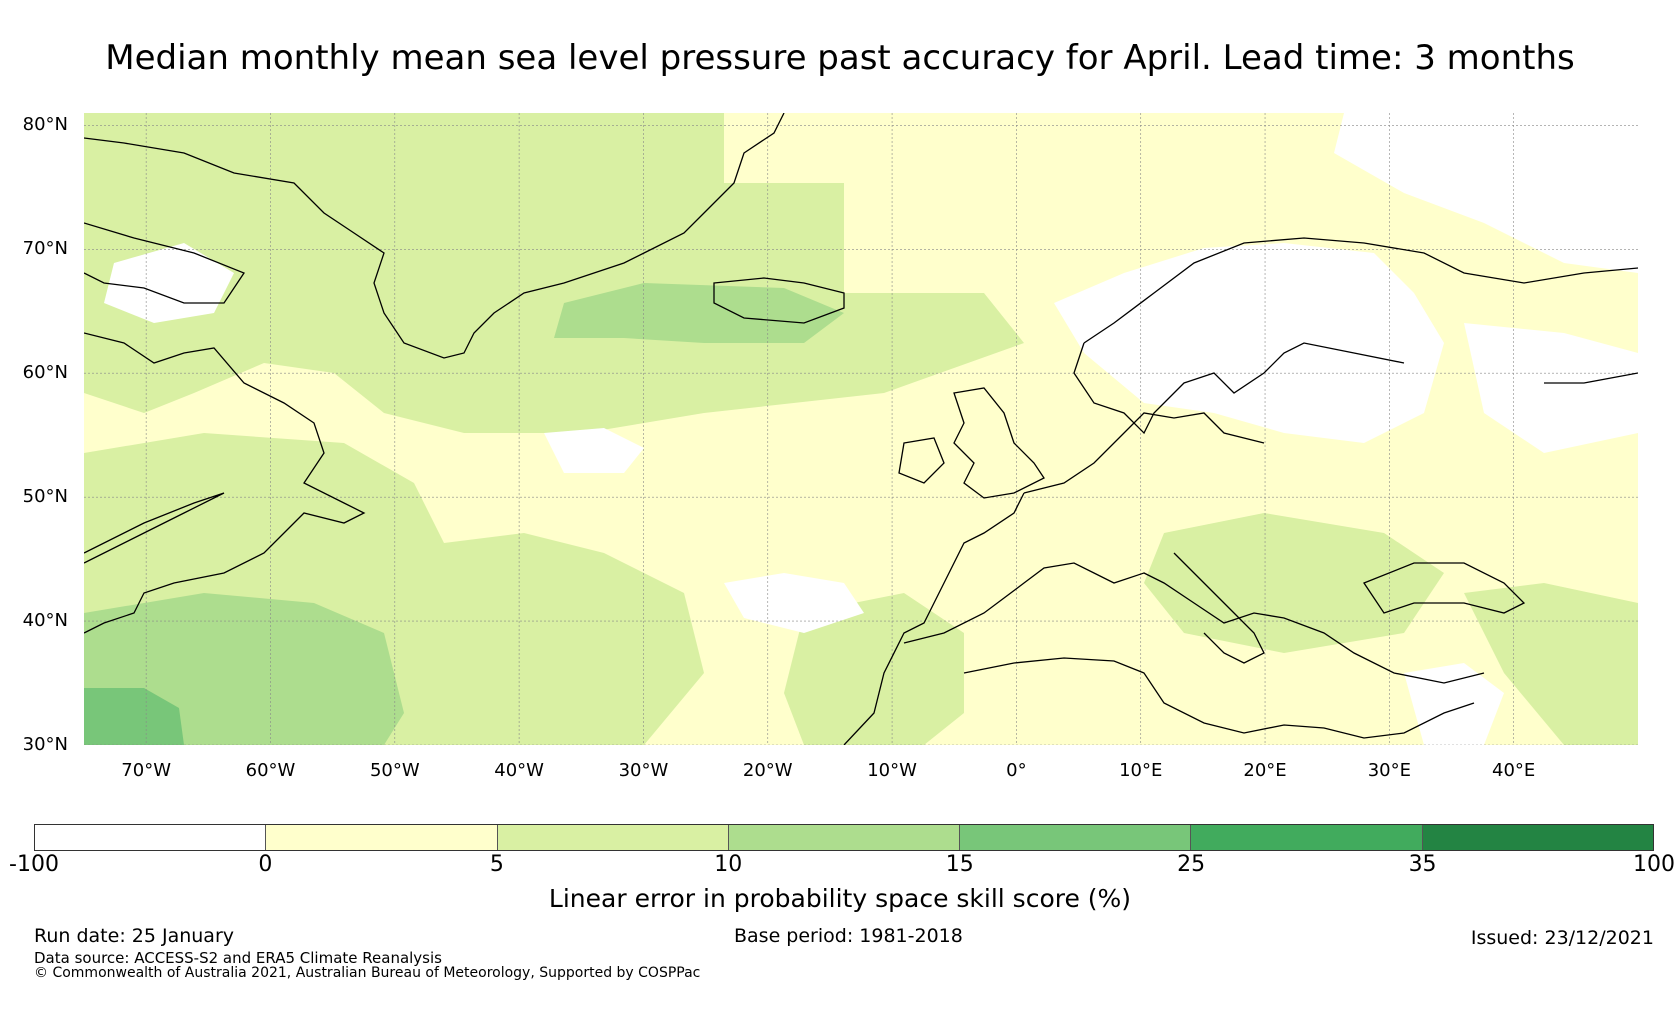 The width and height of the screenshot is (1680, 1020). What do you see at coordinates (1562, 938) in the screenshot?
I see `issued-date: Issued: 23/12/2021` at bounding box center [1562, 938].